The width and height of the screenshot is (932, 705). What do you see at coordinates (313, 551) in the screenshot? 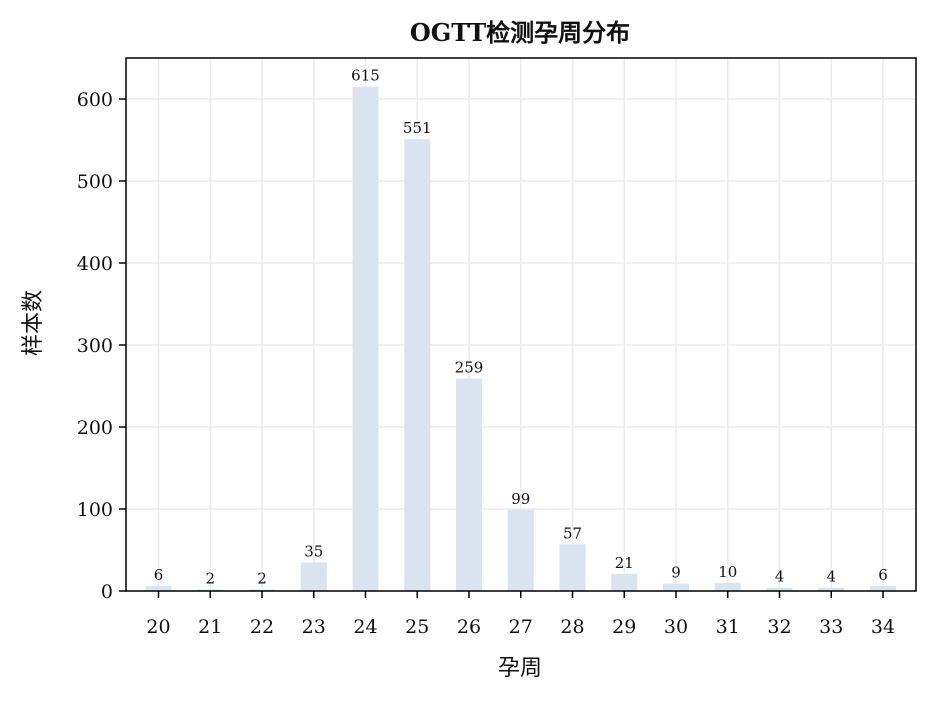
I see `data-label: 35` at bounding box center [313, 551].